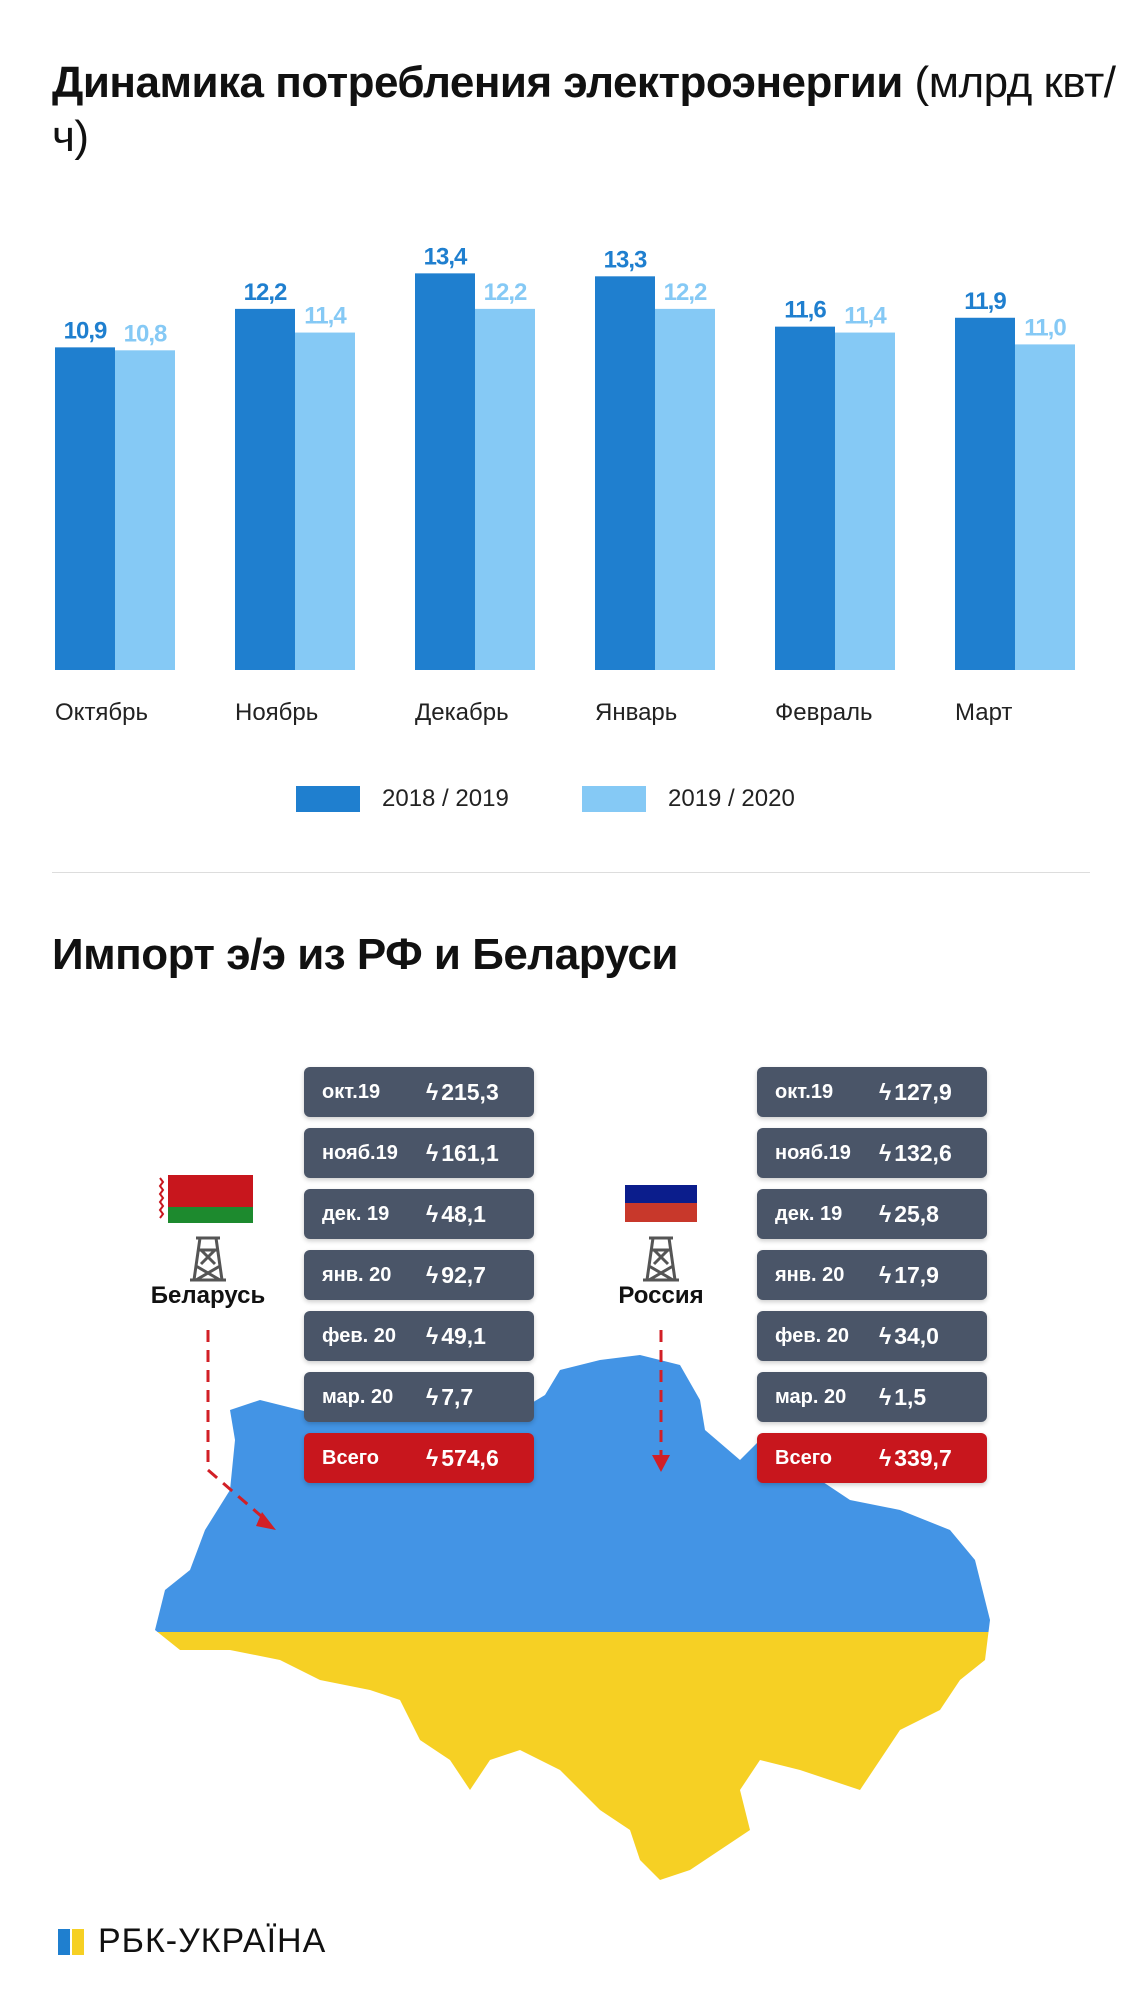 Image resolution: width=1126 pixels, height=2000 pixels. I want to click on belarus-month-row: нояб.19 161,1, so click(419, 1153).